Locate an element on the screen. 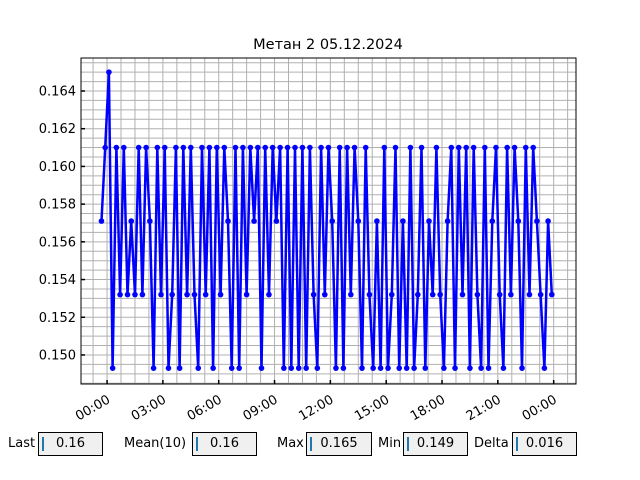 Image resolution: width=640 pixels, height=480 pixels. y-tick-label: 0.154 is located at coordinates (57, 280).